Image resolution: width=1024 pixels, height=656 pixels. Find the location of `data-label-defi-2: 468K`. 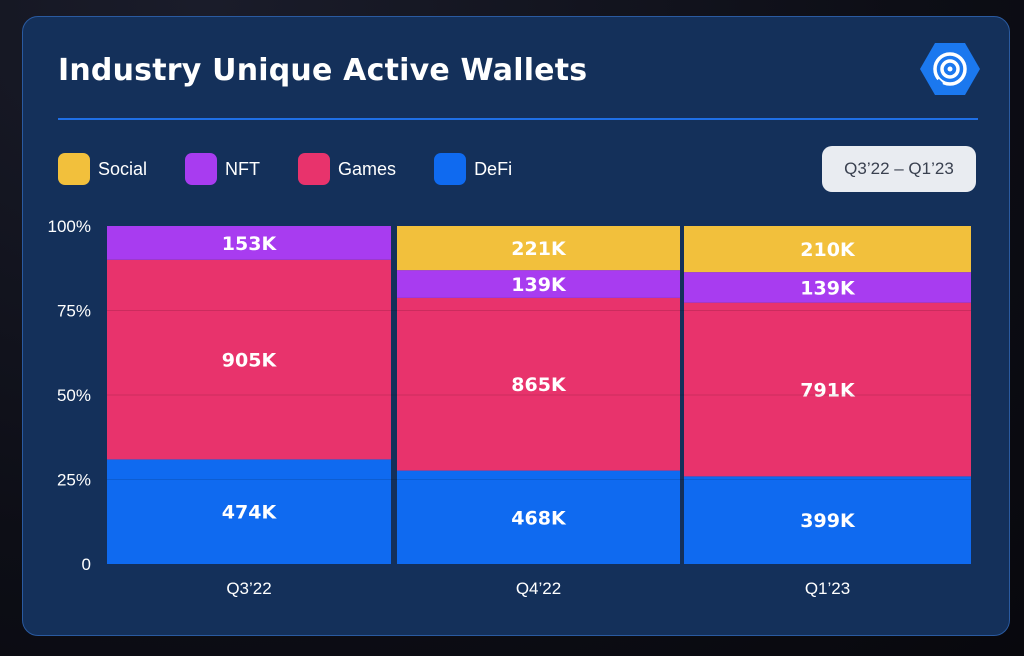

data-label-defi-2: 468K is located at coordinates (539, 518).